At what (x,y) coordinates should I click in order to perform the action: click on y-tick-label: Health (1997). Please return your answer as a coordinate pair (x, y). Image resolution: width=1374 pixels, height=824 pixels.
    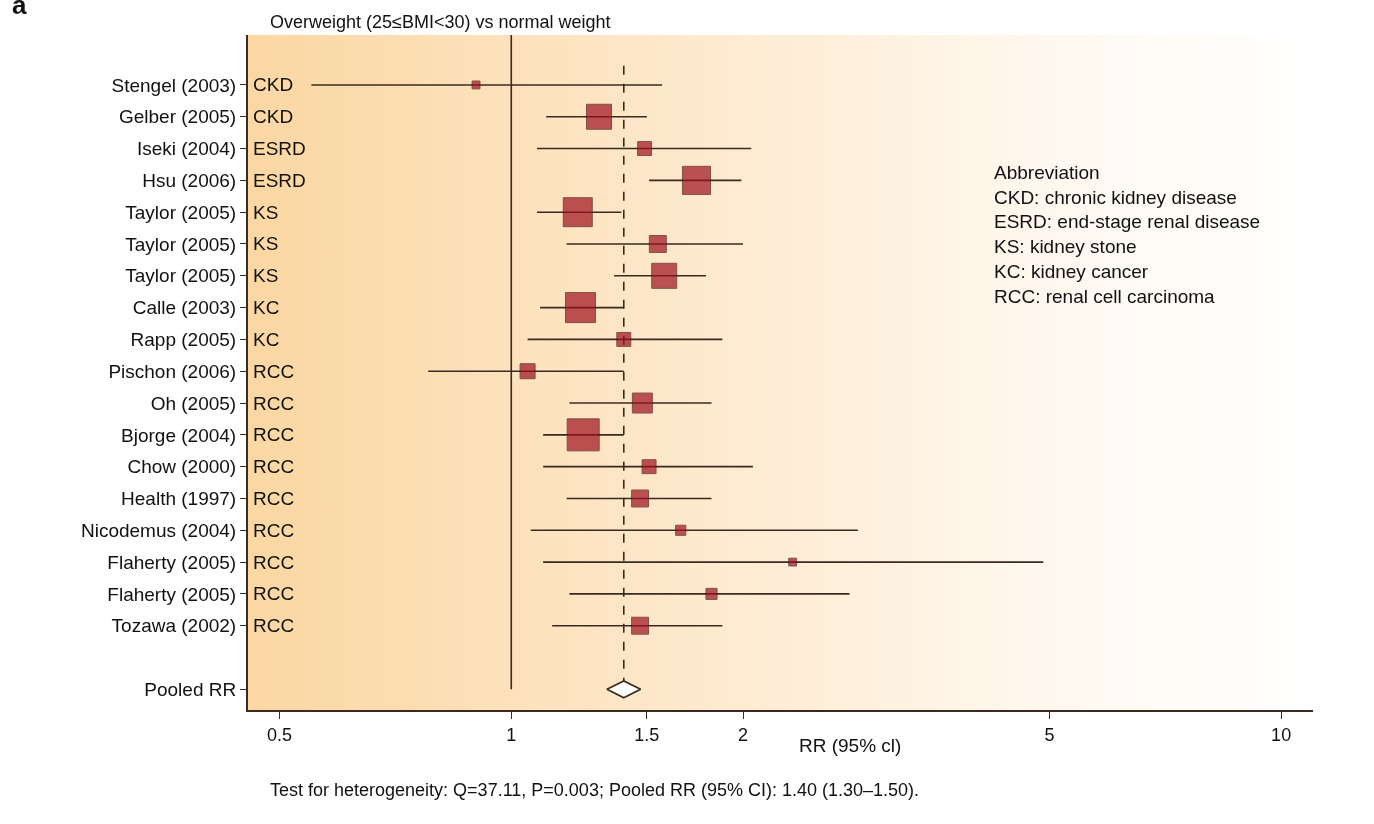
    Looking at the image, I should click on (179, 499).